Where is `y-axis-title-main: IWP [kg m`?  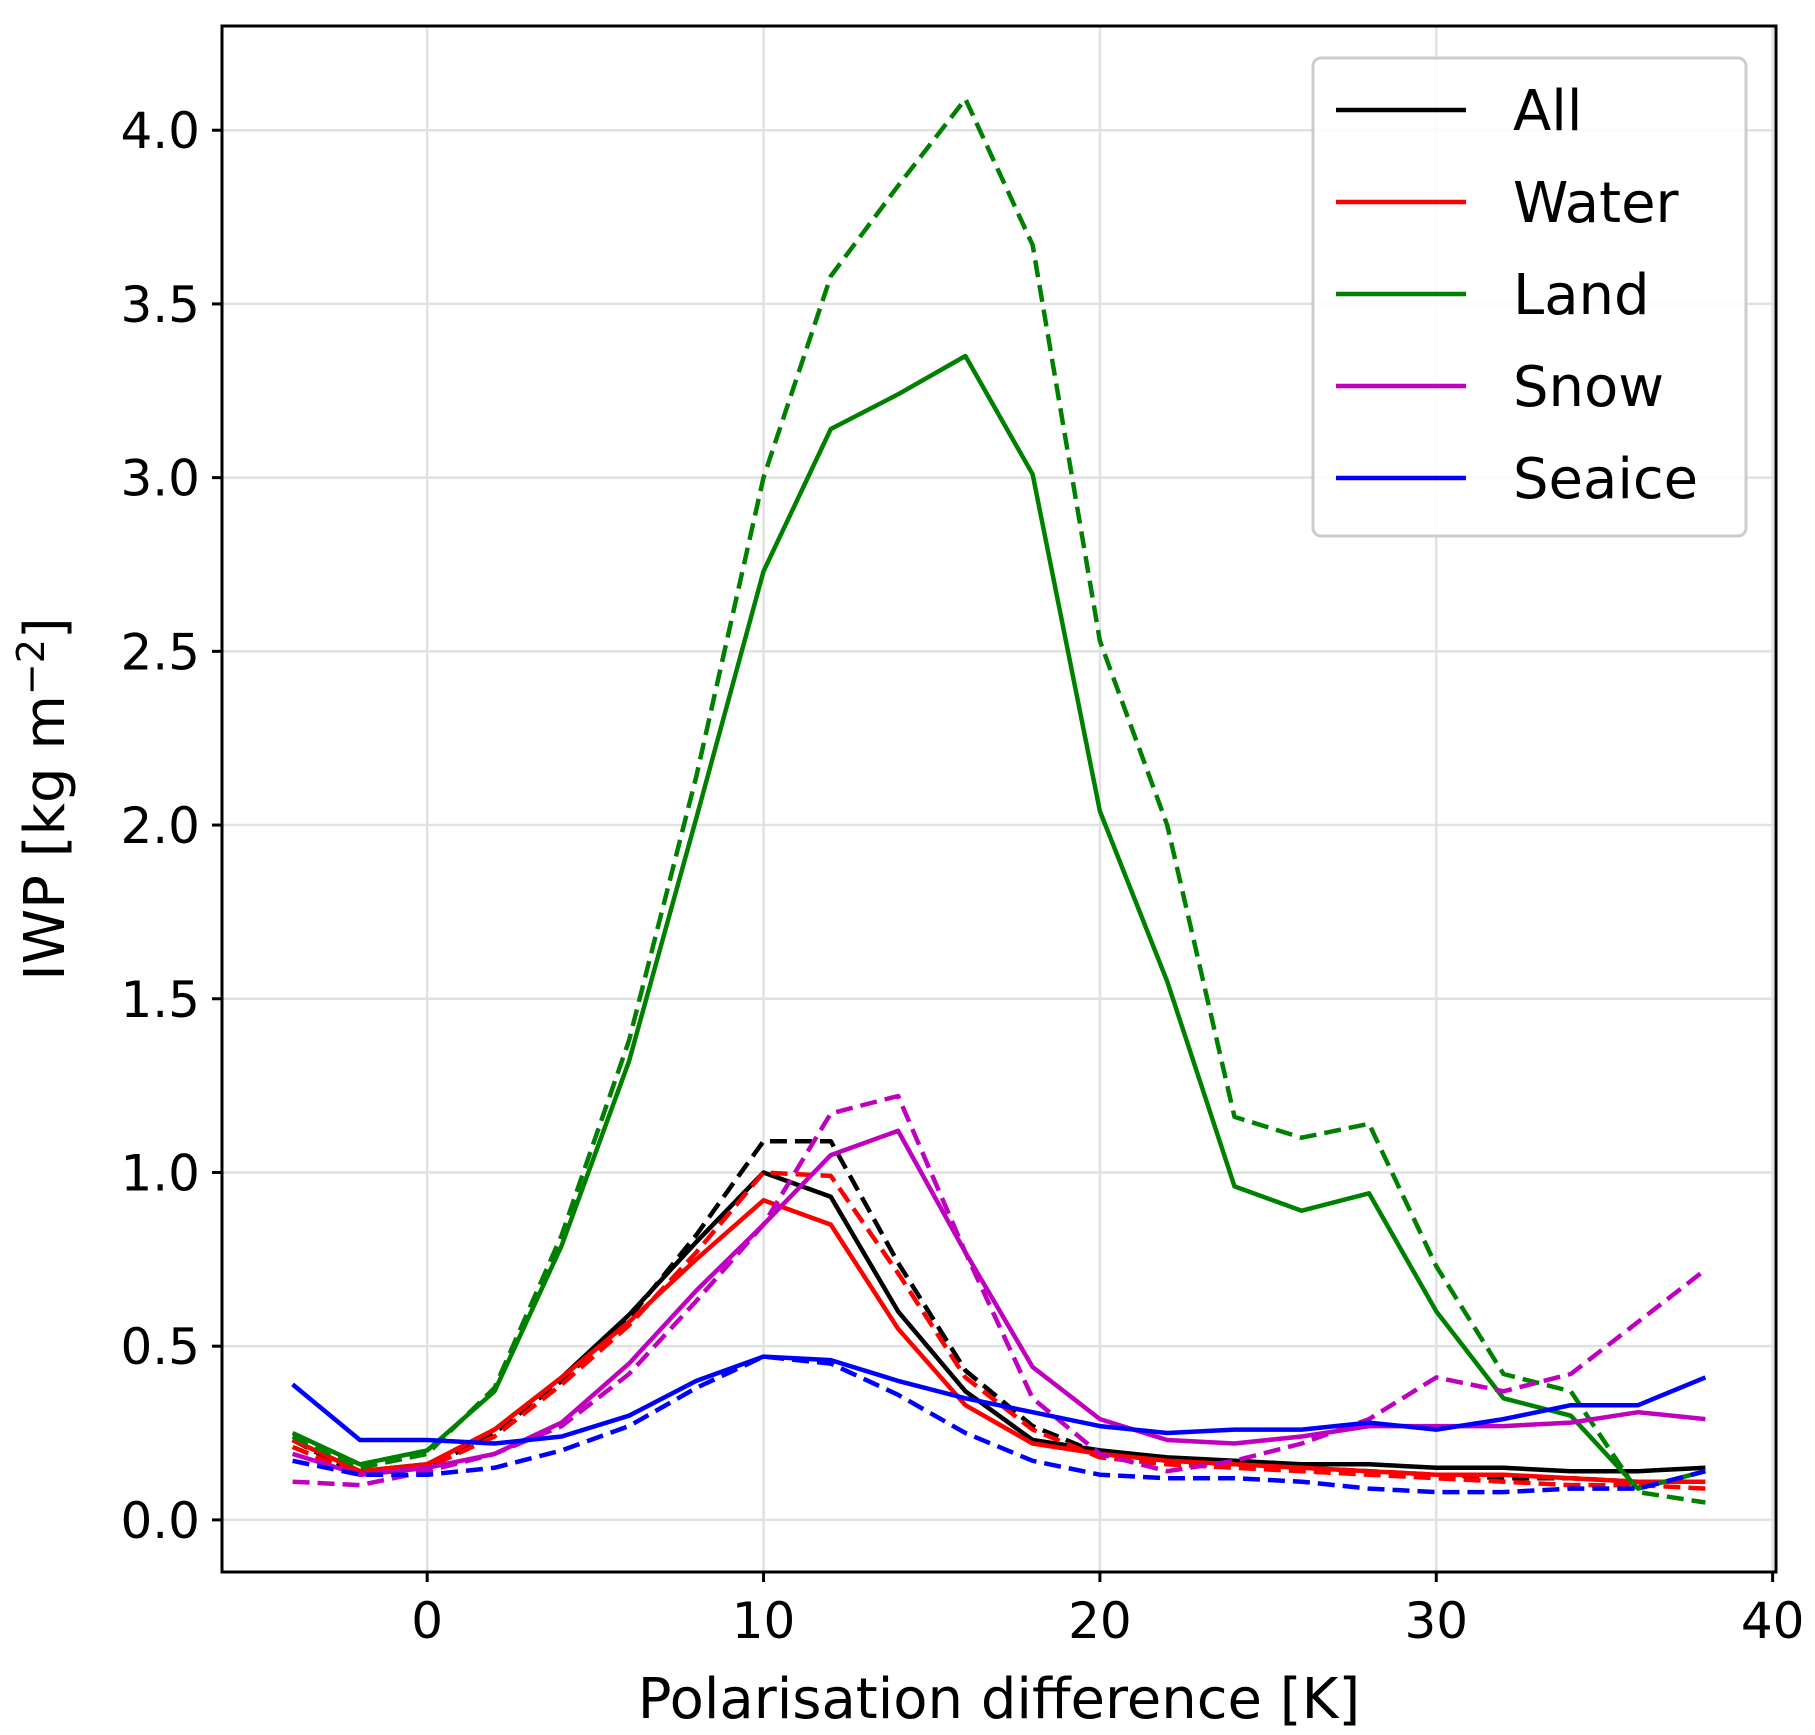 y-axis-title-main: IWP [kg m is located at coordinates (45, 838).